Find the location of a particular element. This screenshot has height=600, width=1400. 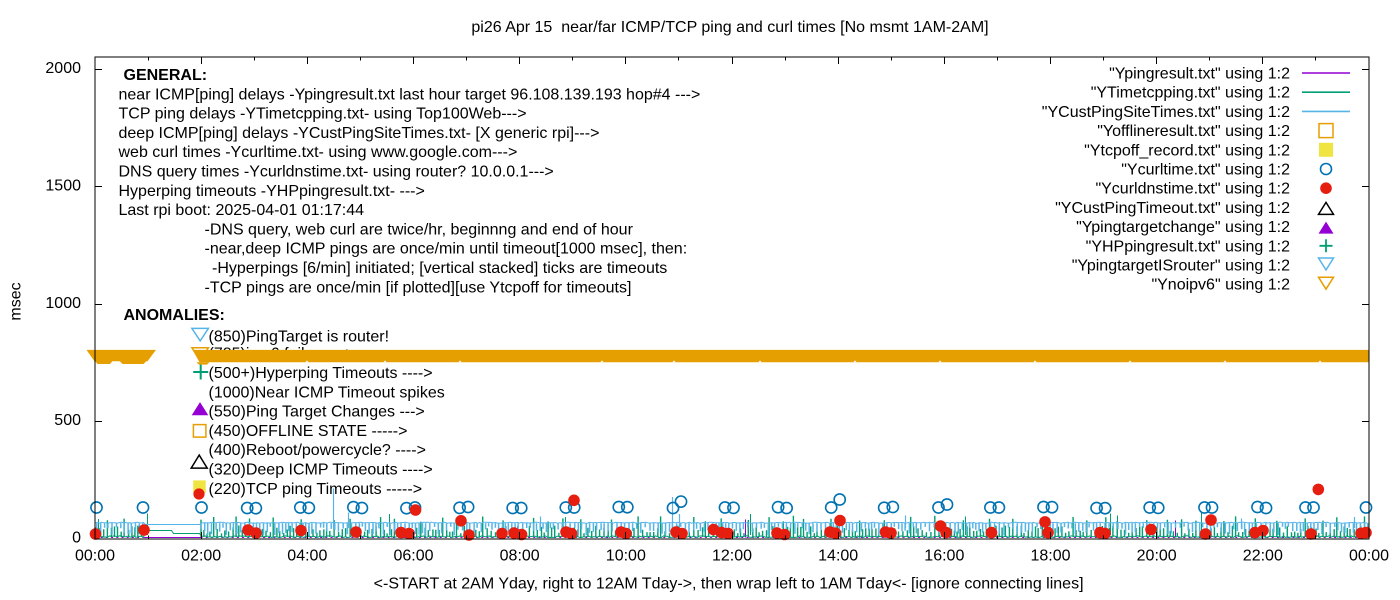

svg-text: 500 is located at coordinates (67, 420).